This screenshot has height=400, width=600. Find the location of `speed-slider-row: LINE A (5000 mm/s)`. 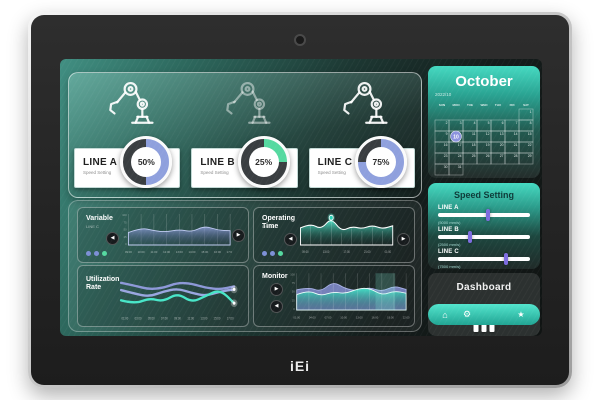

speed-slider-row: LINE A (5000 mm/s) is located at coordinates (484, 215).